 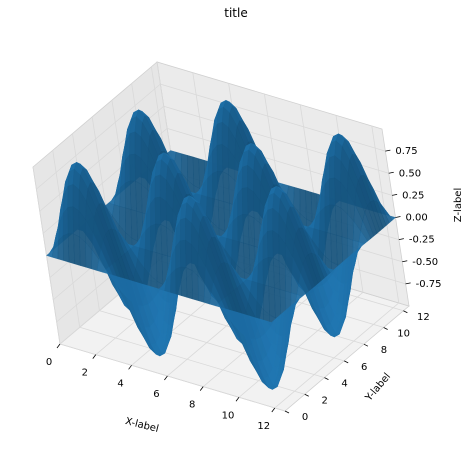 I want to click on z-tick-label: 0.25, so click(x=413, y=195).